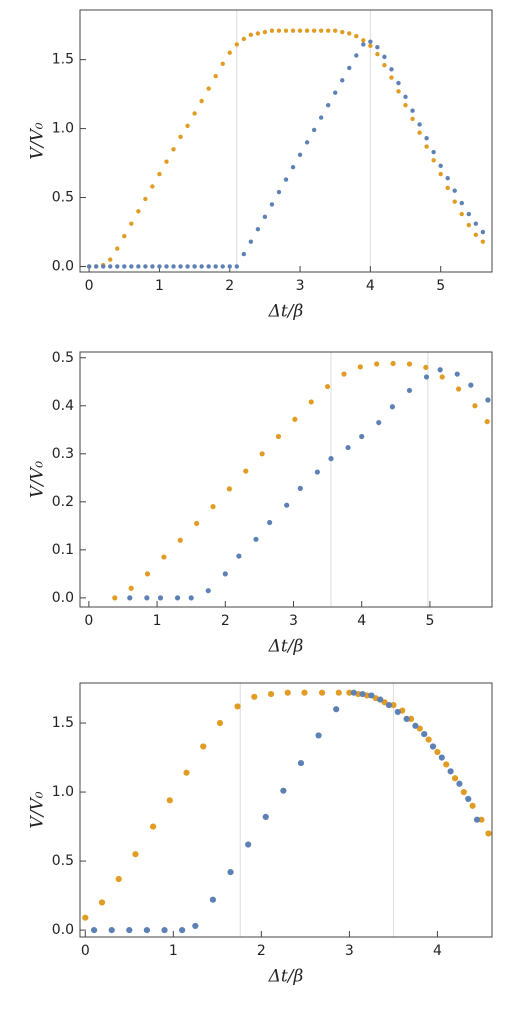 This screenshot has height=1009, width=512. What do you see at coordinates (63, 930) in the screenshot?
I see `y-tick-label: 0.0` at bounding box center [63, 930].